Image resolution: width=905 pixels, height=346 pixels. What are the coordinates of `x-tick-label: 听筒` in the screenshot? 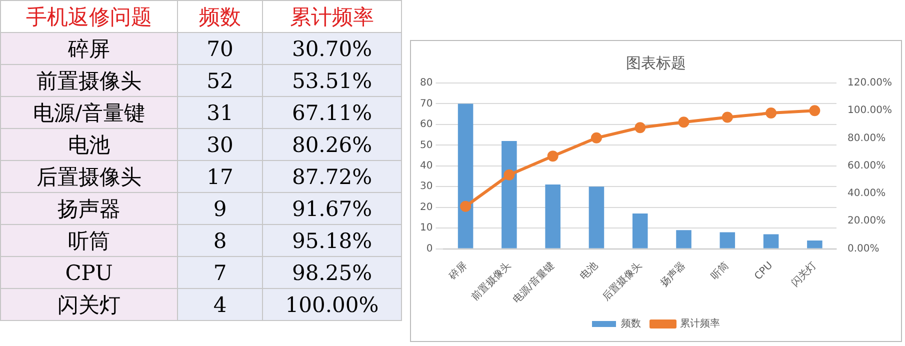 It's located at (720, 270).